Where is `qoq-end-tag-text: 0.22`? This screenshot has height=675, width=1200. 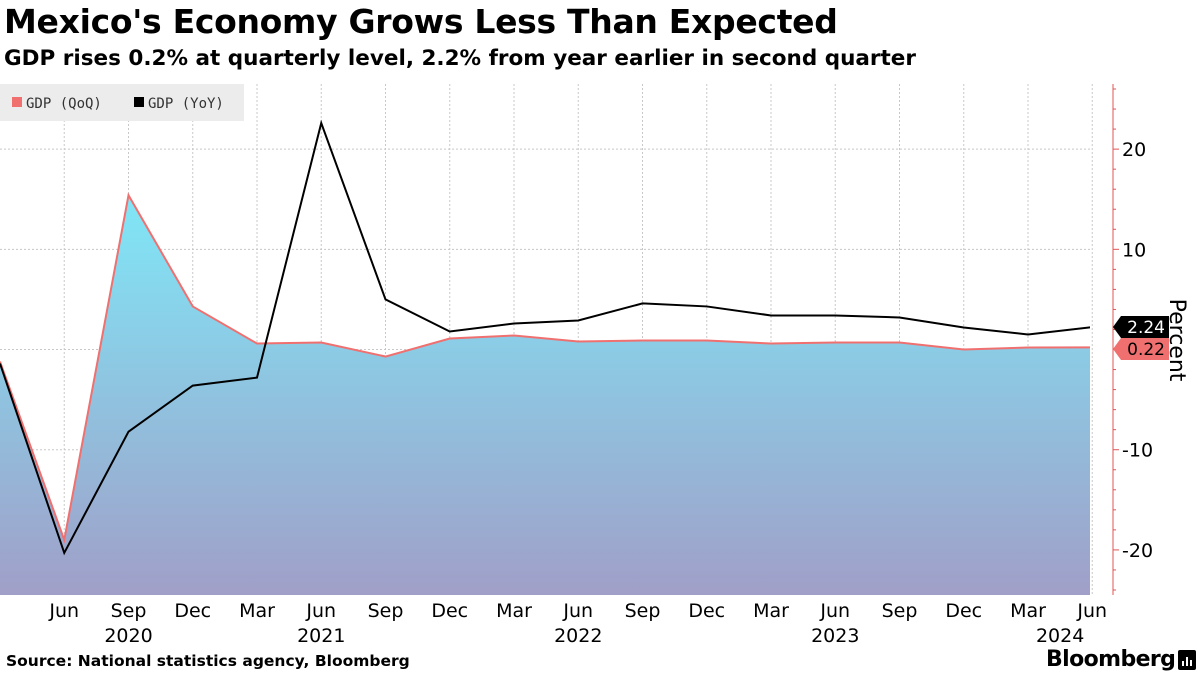
qoq-end-tag-text: 0.22 is located at coordinates (1146, 350).